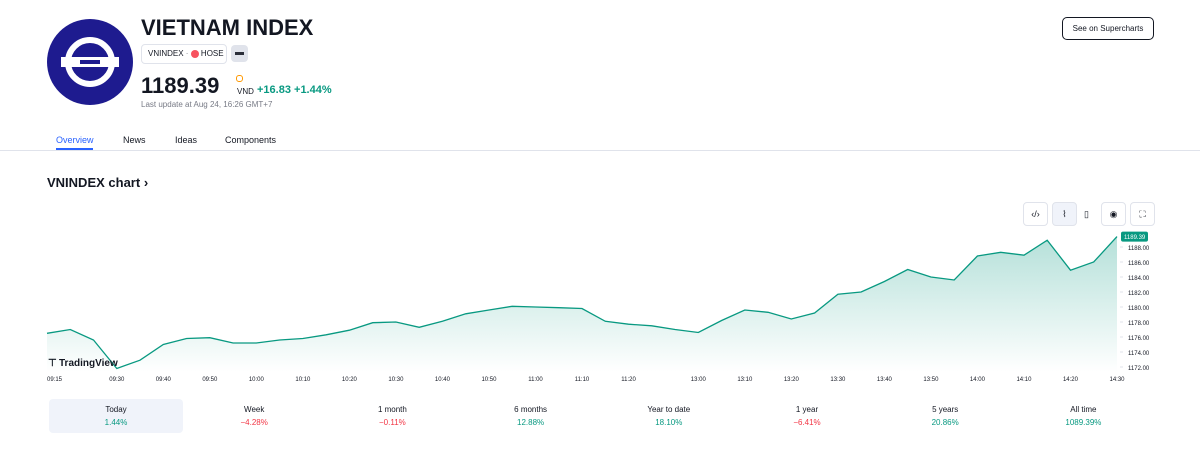 This screenshot has height=449, width=1200. Describe the element at coordinates (254, 409) in the screenshot. I see `period-label: Week` at that location.